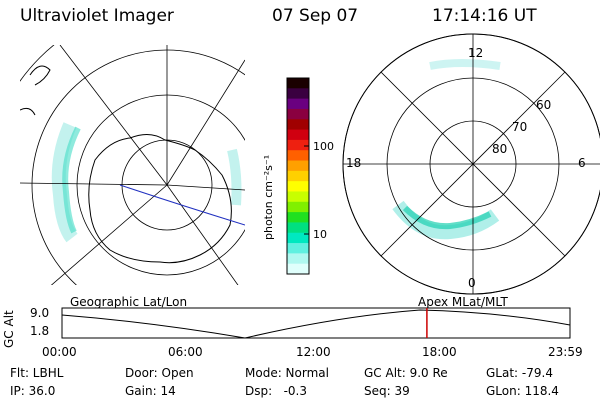 The image size is (600, 400). What do you see at coordinates (40, 313) in the screenshot?
I see `timeline-ytick-high: 9.0` at bounding box center [40, 313].